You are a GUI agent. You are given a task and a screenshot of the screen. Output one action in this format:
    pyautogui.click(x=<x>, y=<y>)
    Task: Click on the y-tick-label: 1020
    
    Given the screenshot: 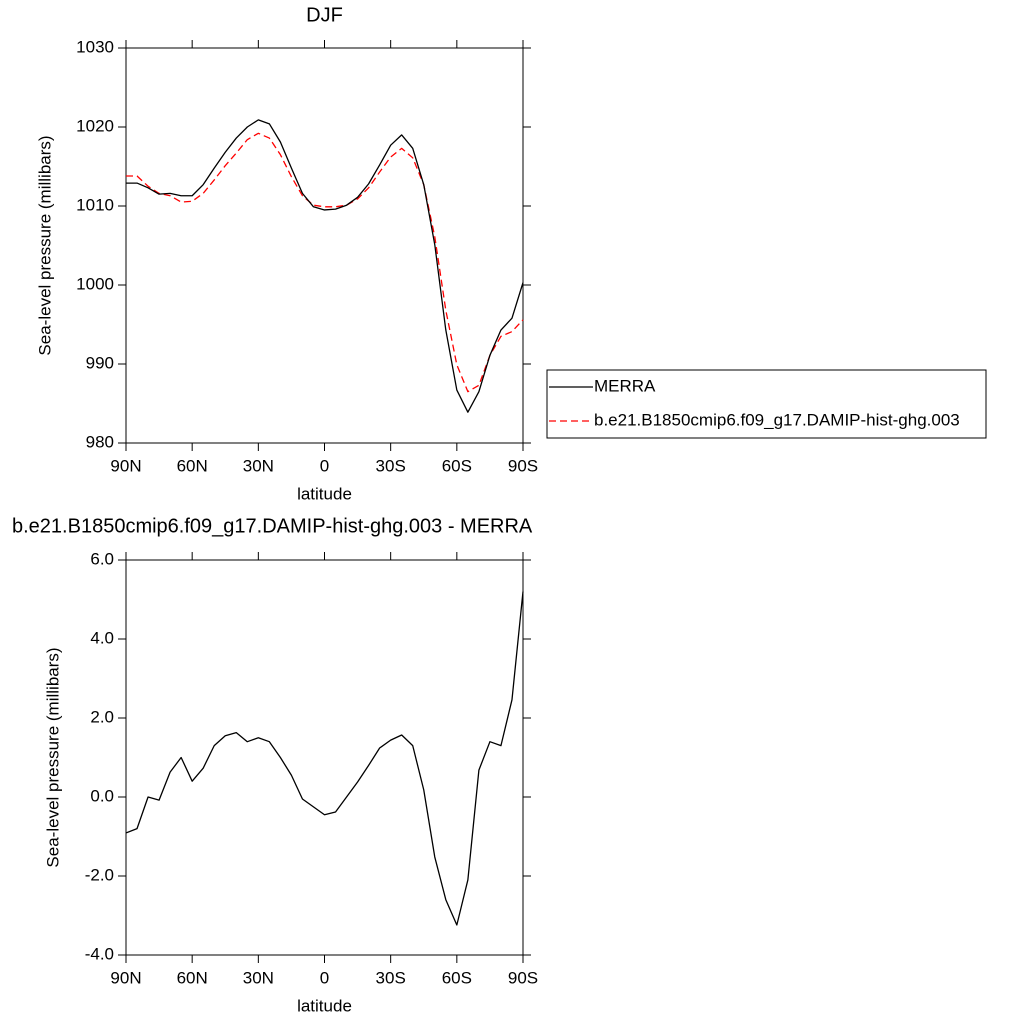 What is the action you would take?
    pyautogui.click(x=95, y=125)
    